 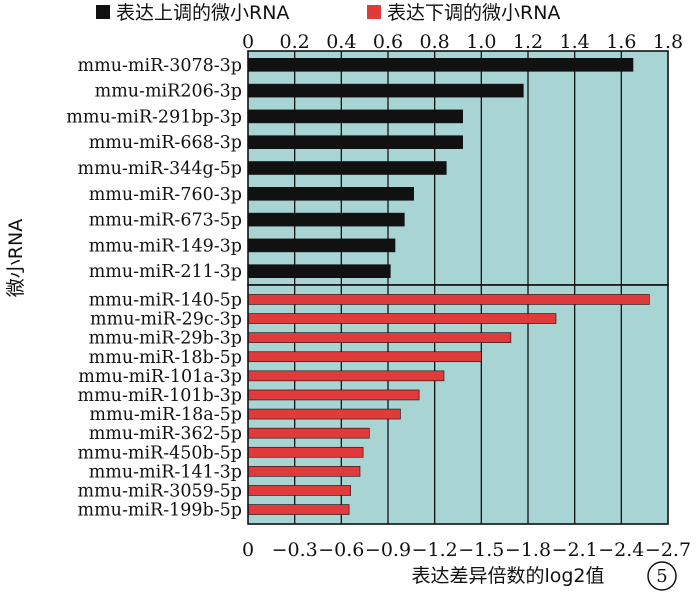 I want to click on down-tick-label: −0.6, so click(x=341, y=550).